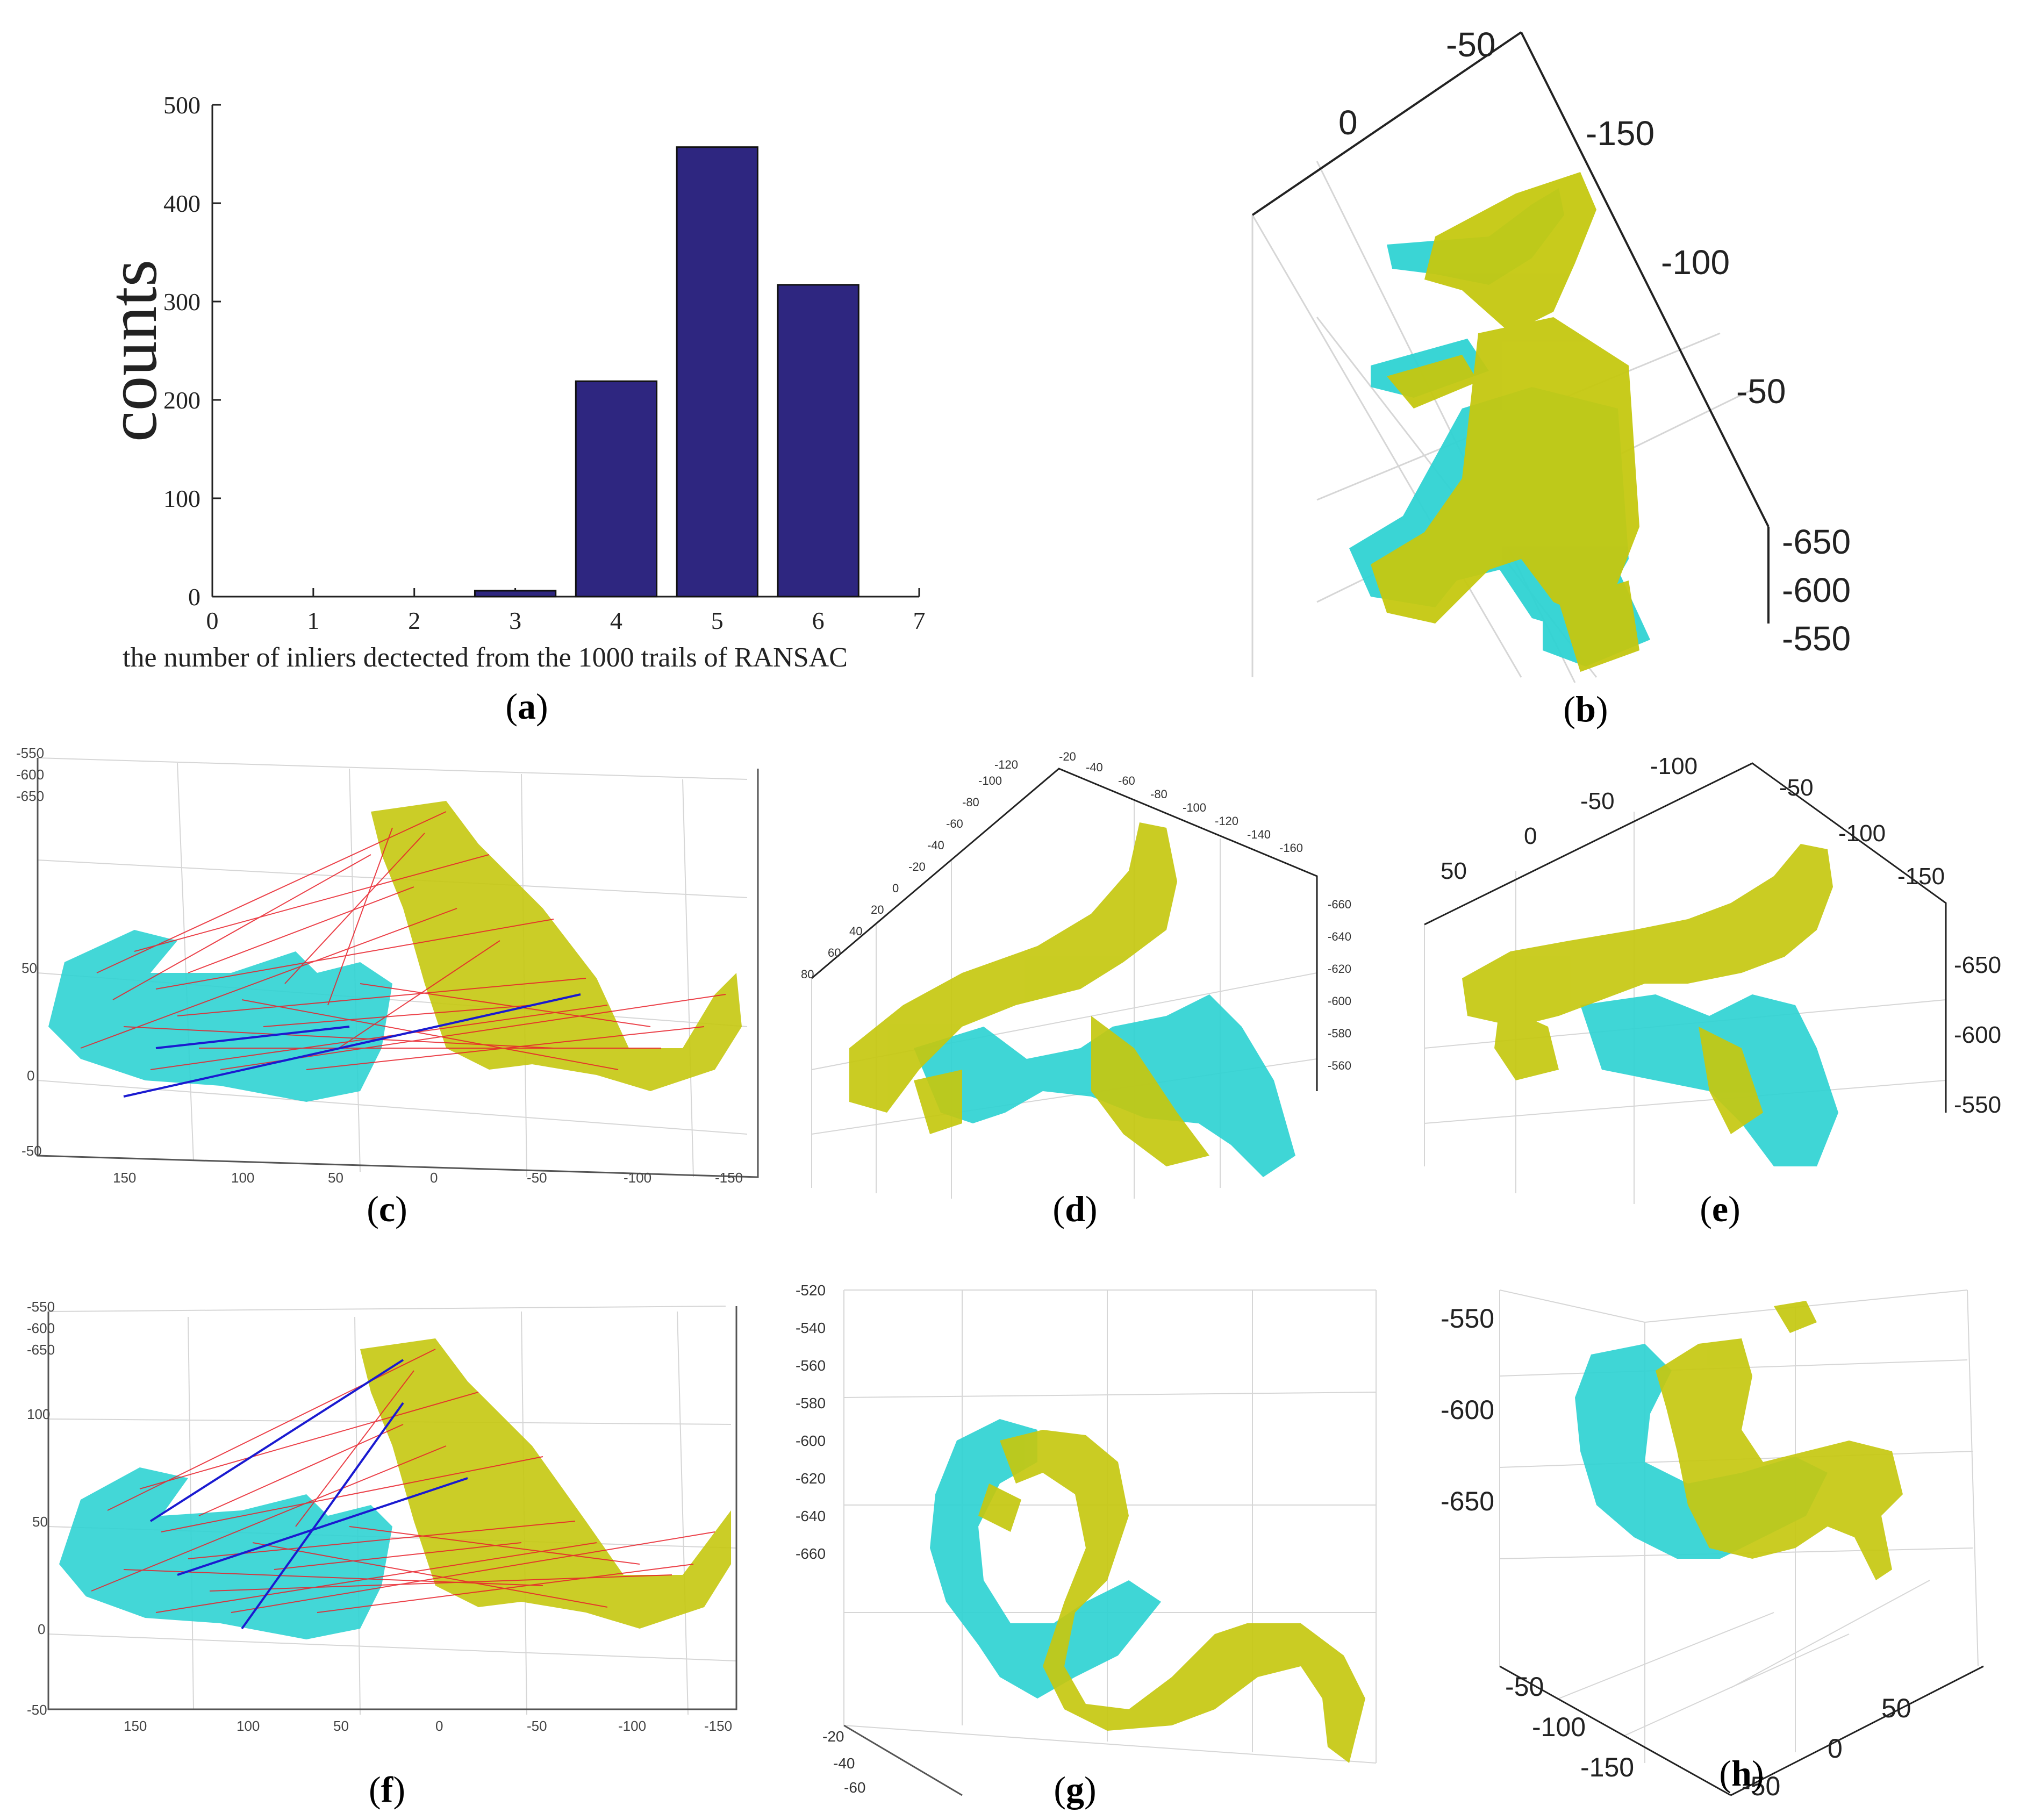 The height and width of the screenshot is (1820, 2027). Describe the element at coordinates (403, 941) in the screenshot. I see `matches-c` at that location.